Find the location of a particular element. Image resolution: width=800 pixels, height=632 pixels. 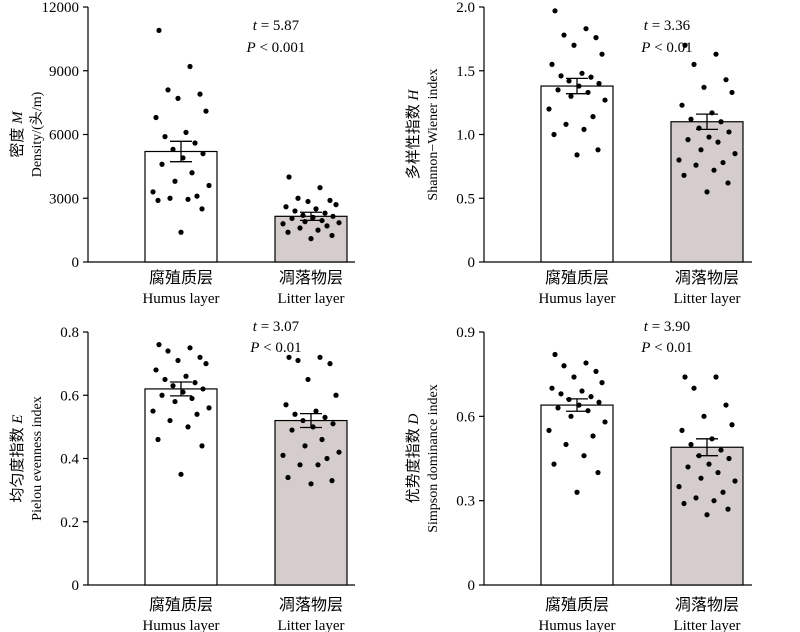

y-tick-label: 0.9 is located at coordinates (465, 333).